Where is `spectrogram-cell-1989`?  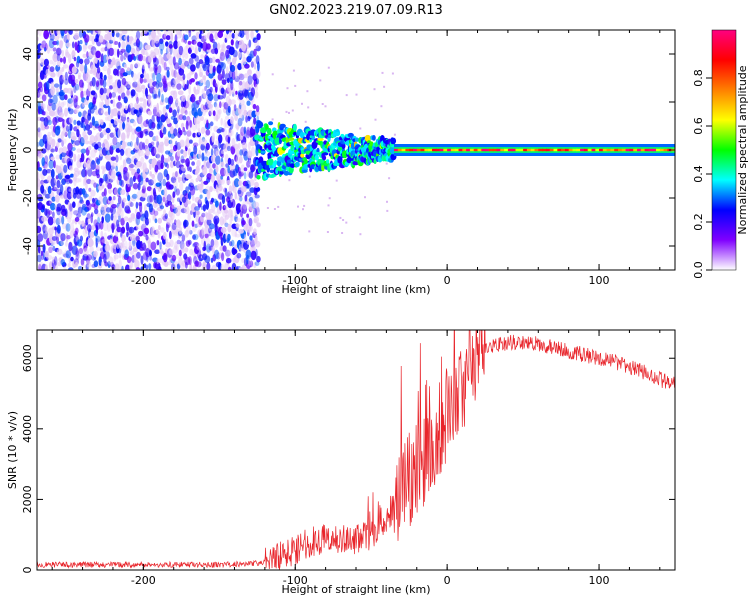
spectrogram-cell-1989 is located at coordinates (226, 225).